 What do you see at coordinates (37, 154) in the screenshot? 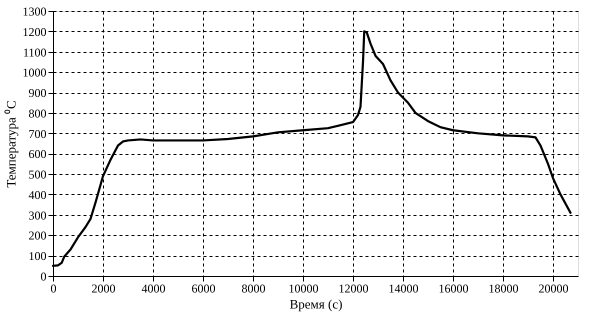
I see `y-tick-label: 600` at bounding box center [37, 154].